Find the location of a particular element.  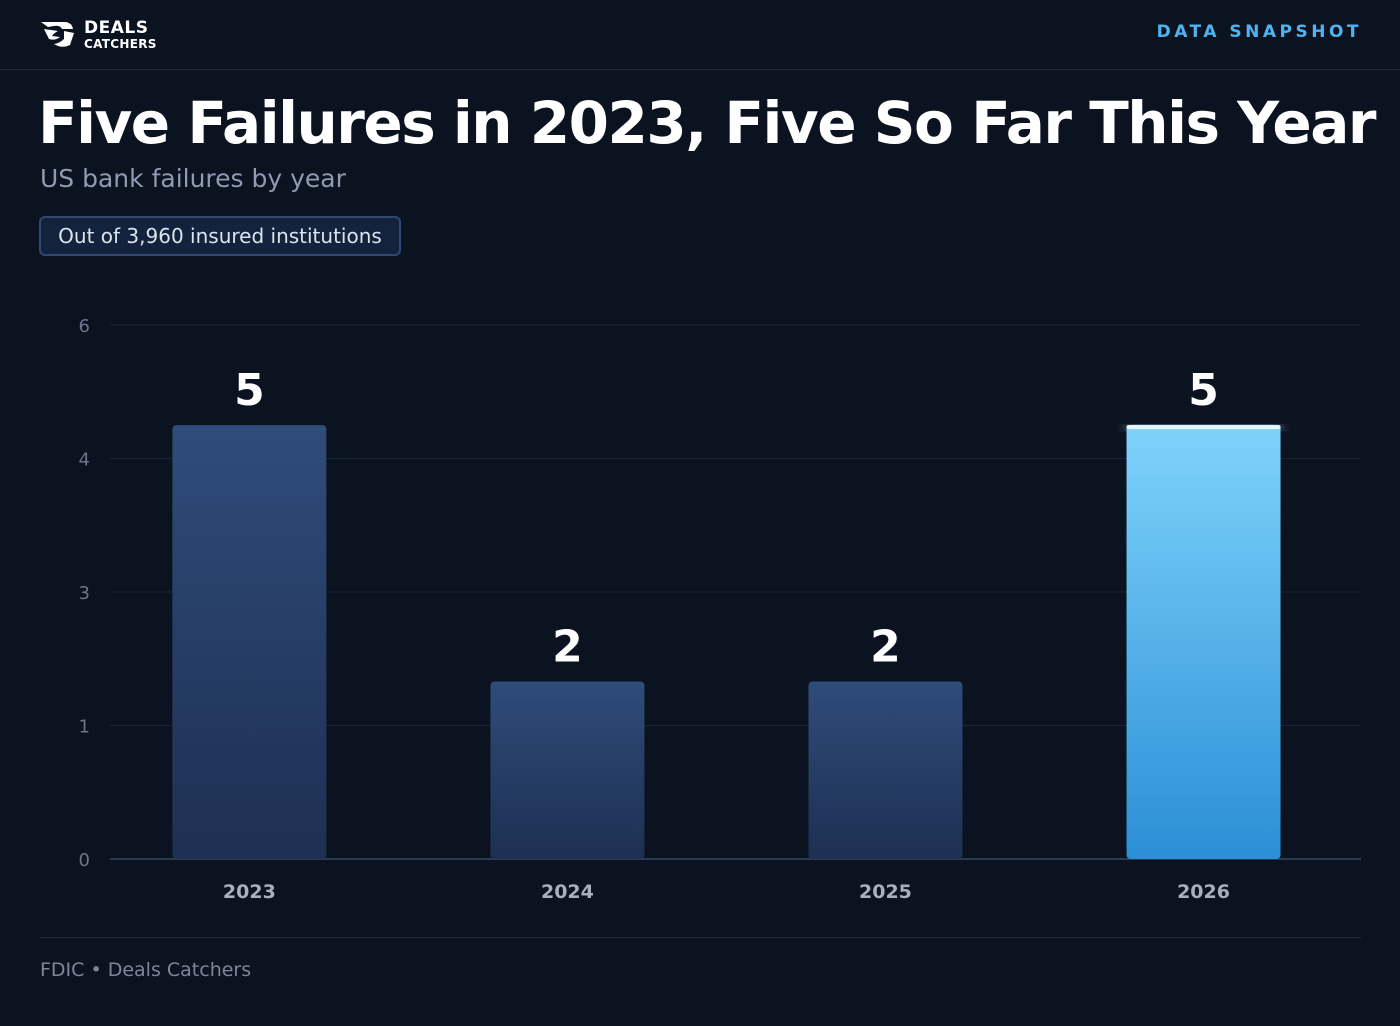

highlight-bar-cap is located at coordinates (1203, 427).